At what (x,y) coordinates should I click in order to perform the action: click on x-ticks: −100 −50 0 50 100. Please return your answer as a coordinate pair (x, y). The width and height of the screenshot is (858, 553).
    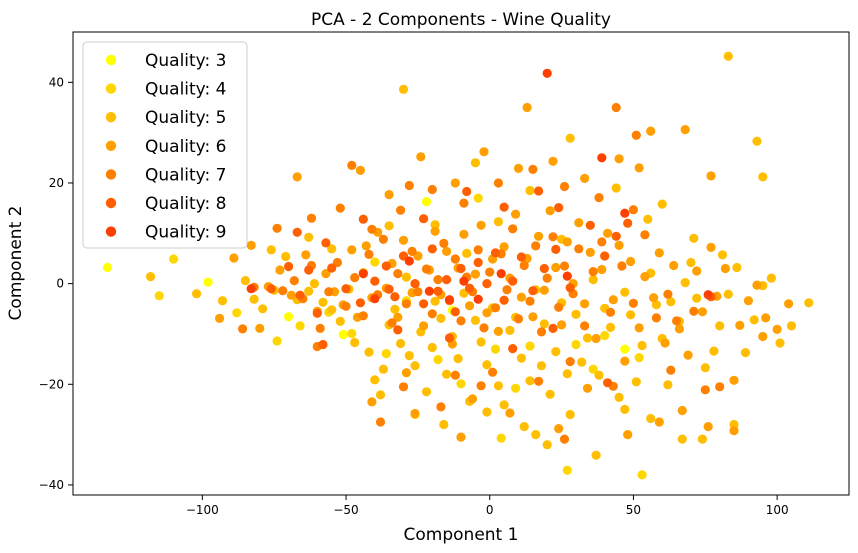
    Looking at the image, I should click on (487, 506).